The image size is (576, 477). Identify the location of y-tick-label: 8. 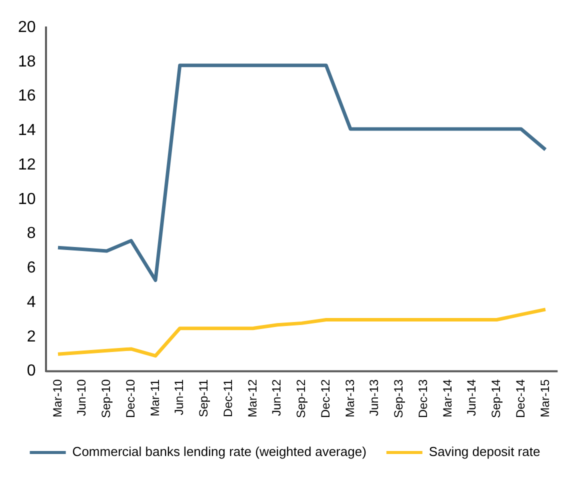
(31, 233).